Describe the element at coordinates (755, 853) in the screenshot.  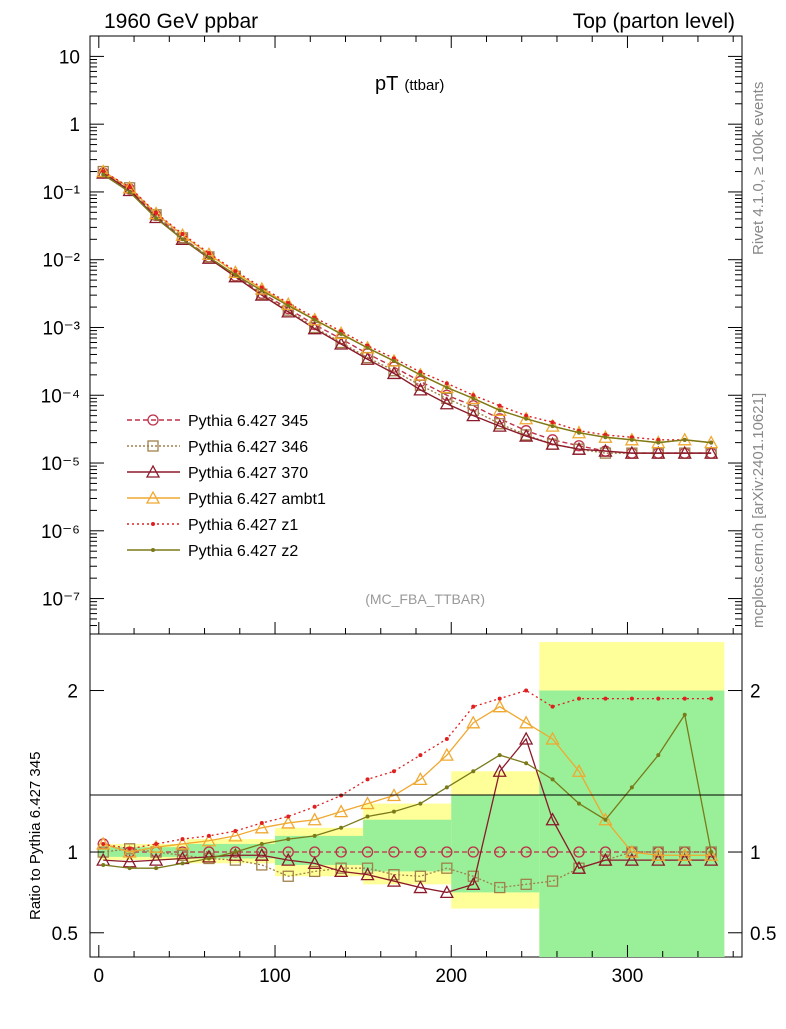
I see `ratio-y-tick-label-right: 1` at that location.